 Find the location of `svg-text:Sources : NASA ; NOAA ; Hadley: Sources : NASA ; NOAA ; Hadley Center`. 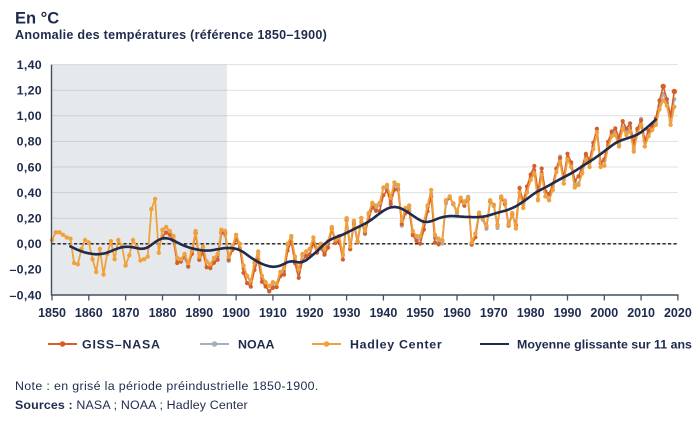

svg-text:Sources : NASA ; NOAA ; Hadley: Sources : NASA ; NOAA ; Hadley Center is located at coordinates (131, 405).